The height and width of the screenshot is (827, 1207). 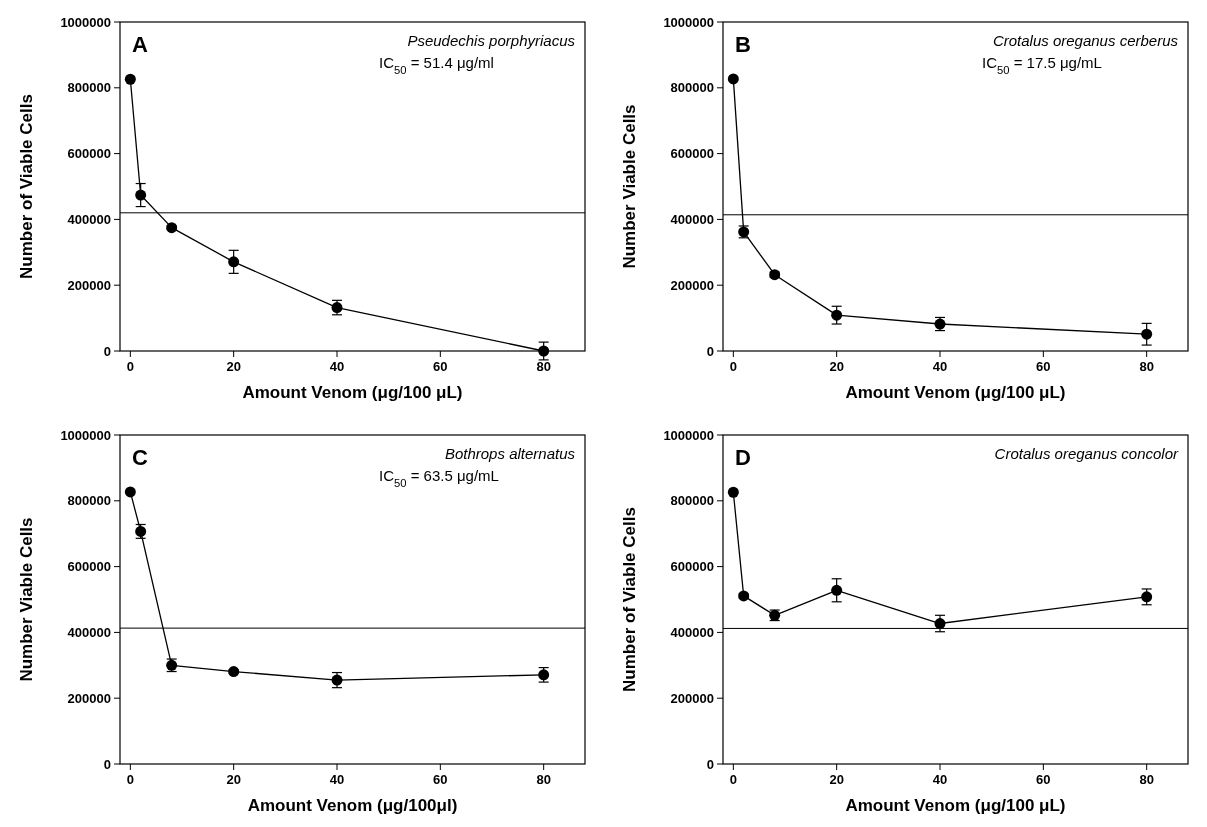 I want to click on text: A, so click(x=140, y=44).